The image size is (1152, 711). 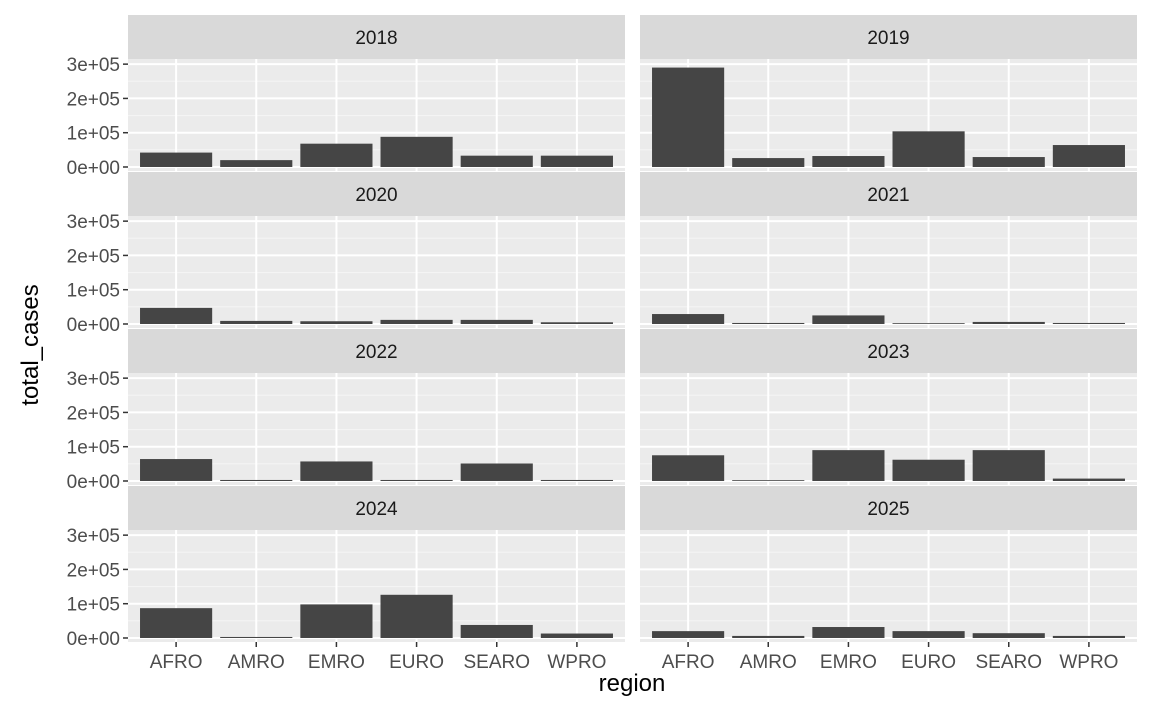 I want to click on facet-panel-2022: 2022 0e+00 1e+05 2e+05 3e+05, so click(x=346, y=411).